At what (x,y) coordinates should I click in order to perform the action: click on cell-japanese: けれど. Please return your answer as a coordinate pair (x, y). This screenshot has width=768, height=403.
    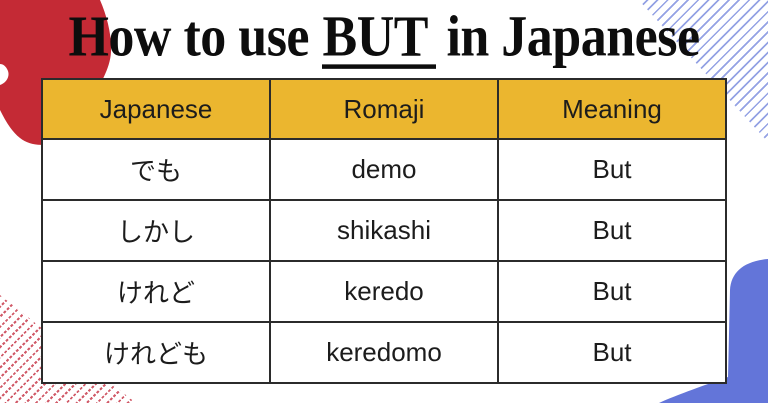
    Looking at the image, I should click on (156, 291).